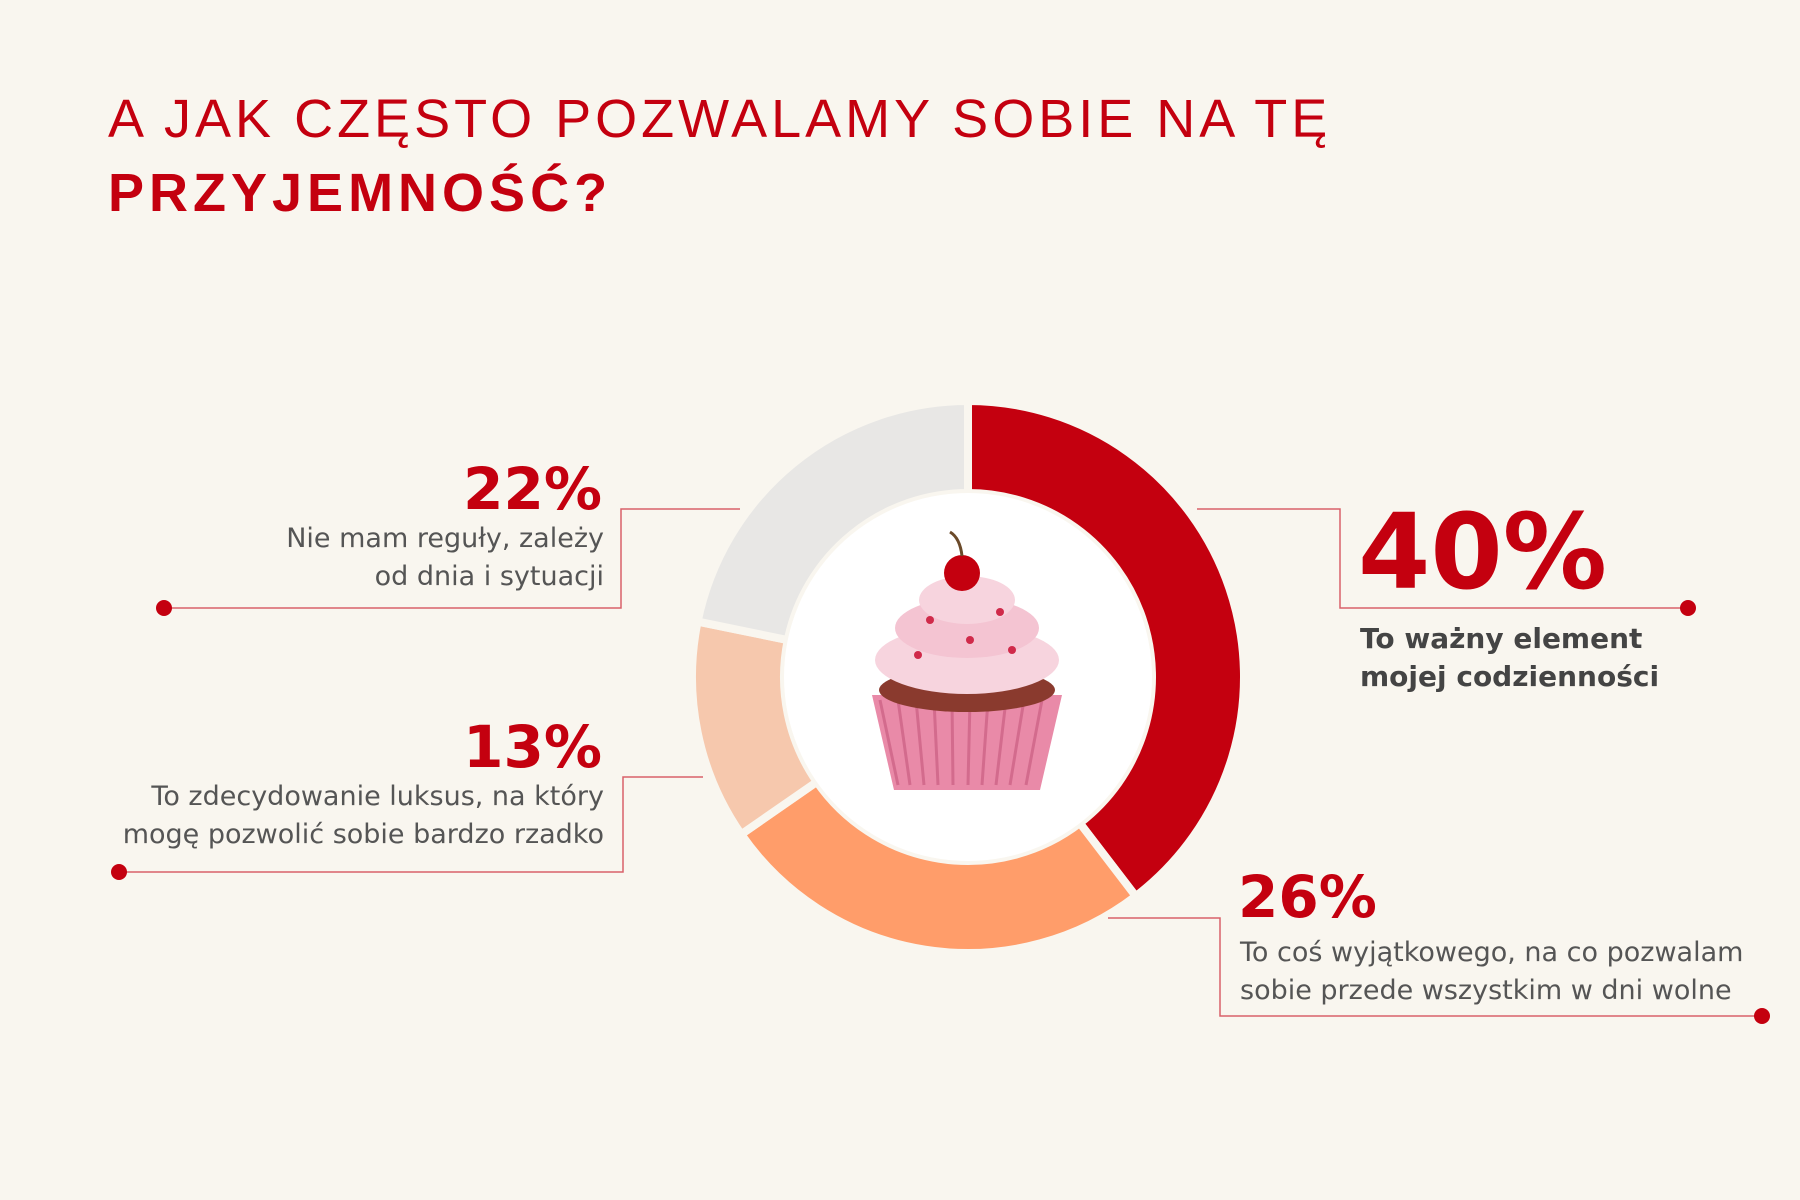 The width and height of the screenshot is (1800, 1200). I want to click on value-label: 26%, so click(1307, 897).